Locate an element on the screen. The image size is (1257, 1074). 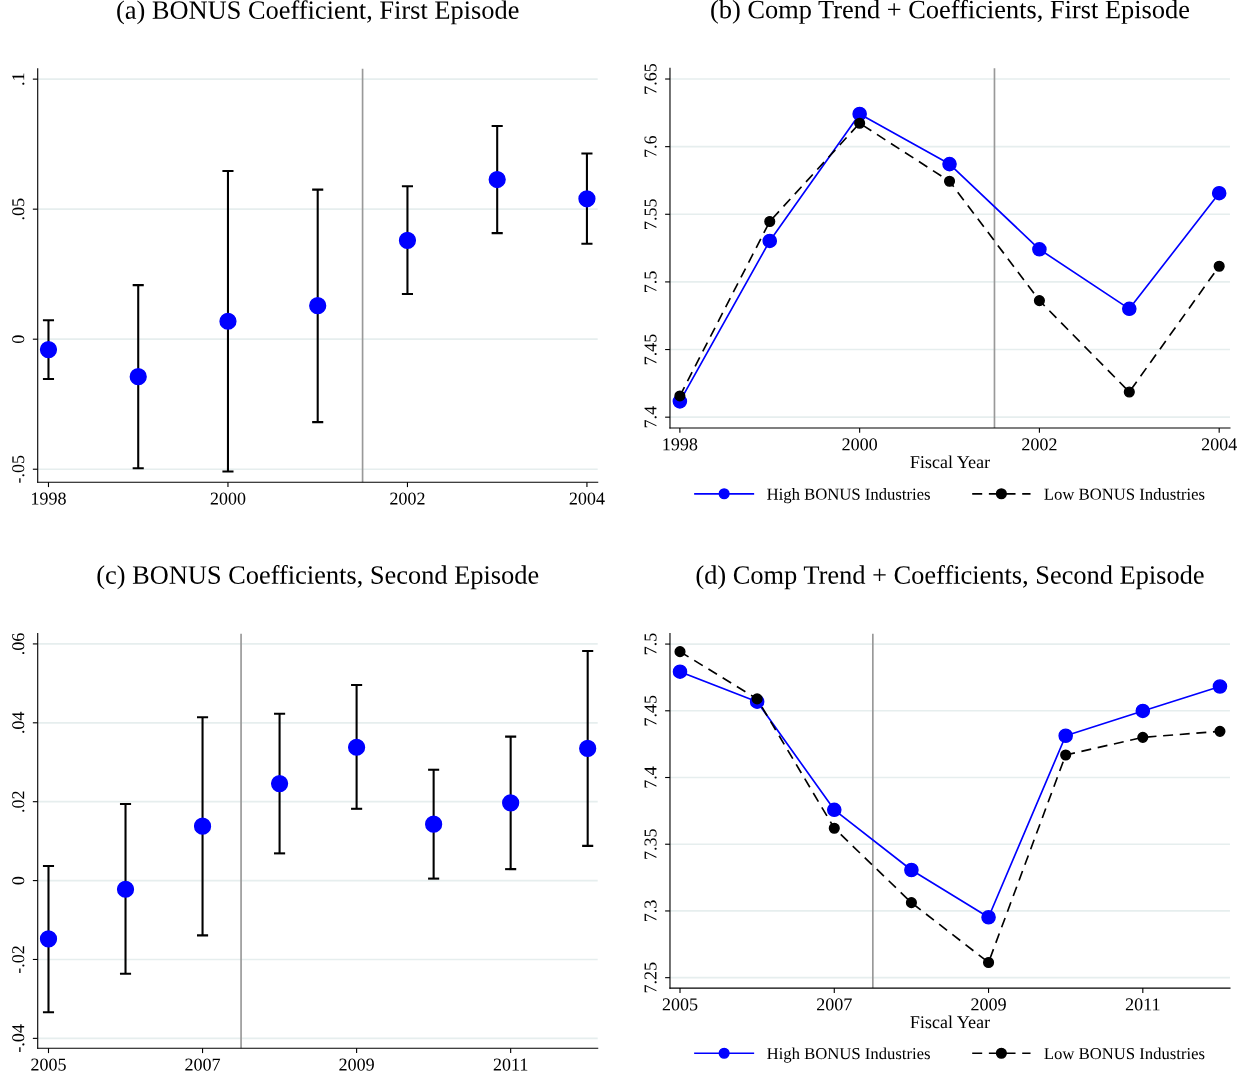
y-tick-label: -.02 is located at coordinates (18, 960).